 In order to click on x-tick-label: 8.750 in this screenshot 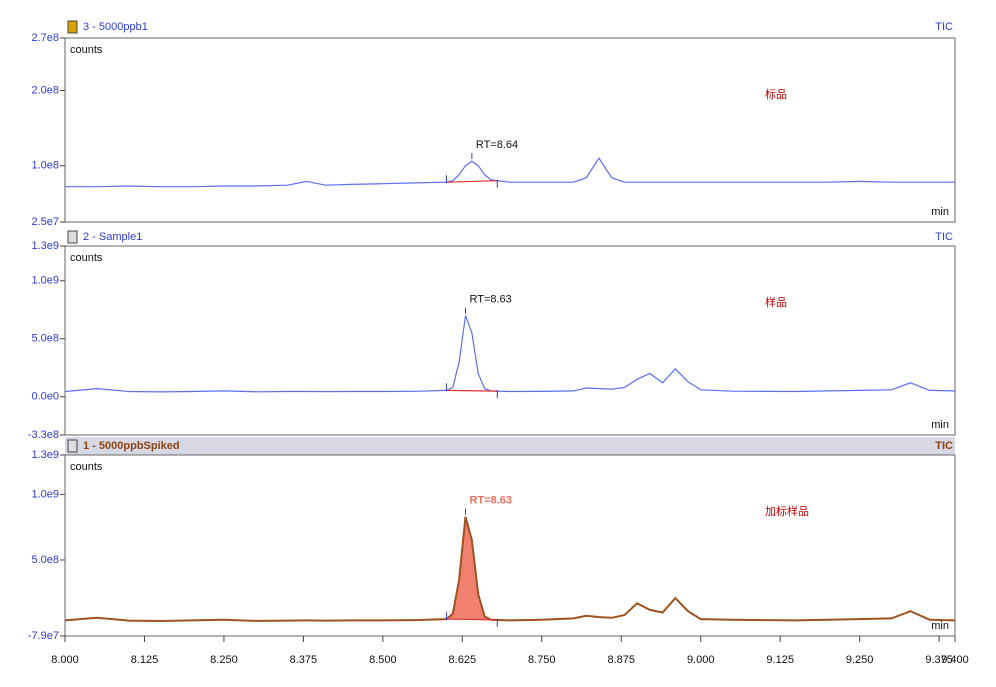, I will do `click(542, 660)`.